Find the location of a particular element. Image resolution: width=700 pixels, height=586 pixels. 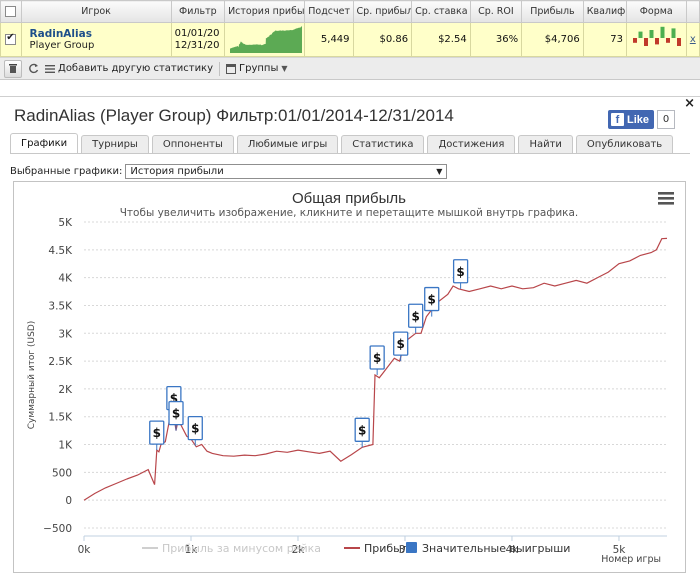

filter-from: 01/01/20 is located at coordinates (197, 33).